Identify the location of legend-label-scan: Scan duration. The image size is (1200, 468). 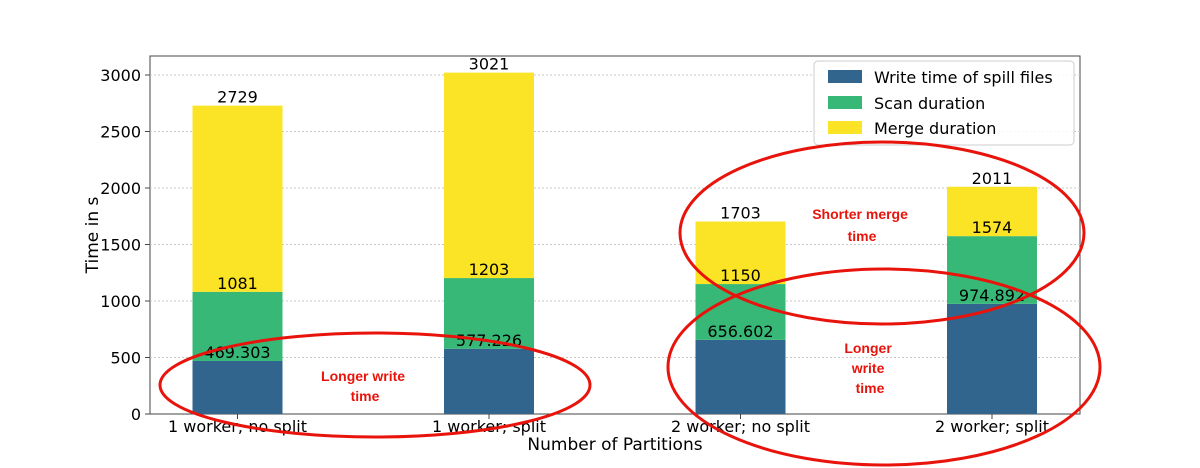
(929, 103).